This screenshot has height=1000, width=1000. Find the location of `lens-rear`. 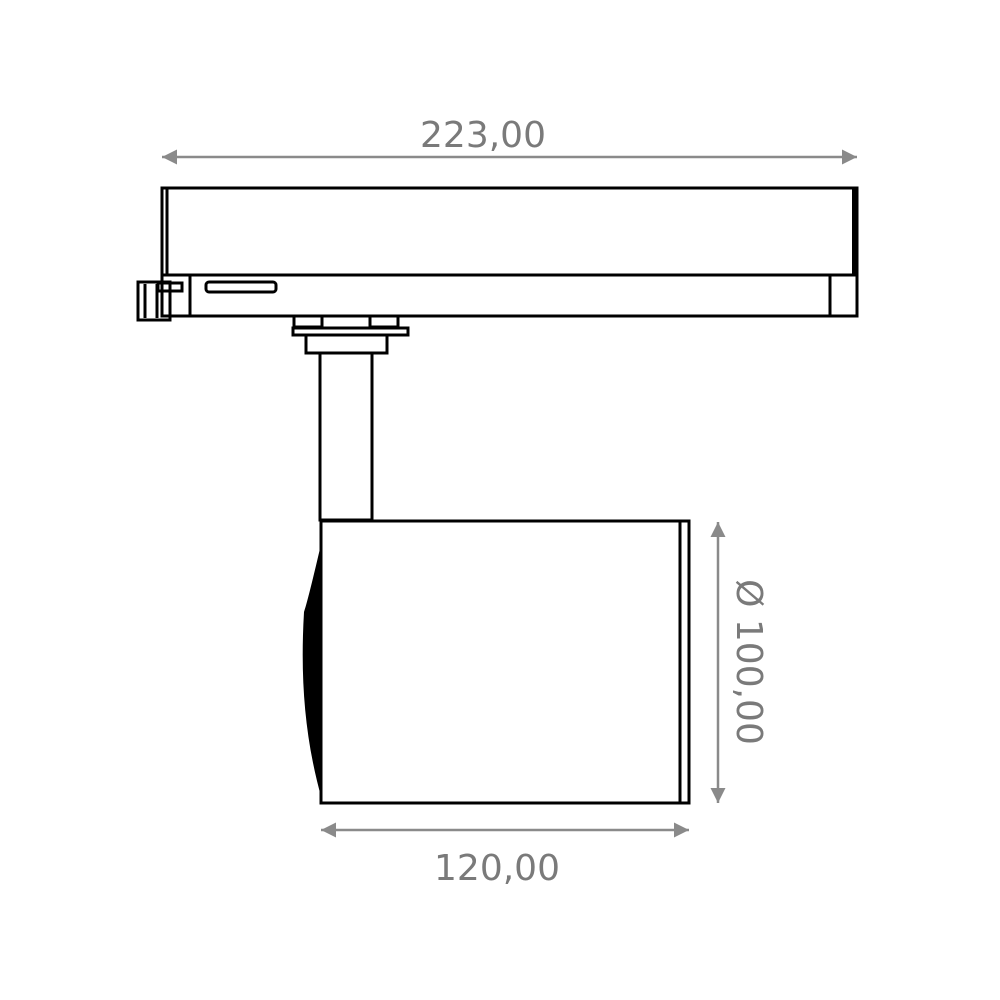

lens-rear is located at coordinates (312, 670).